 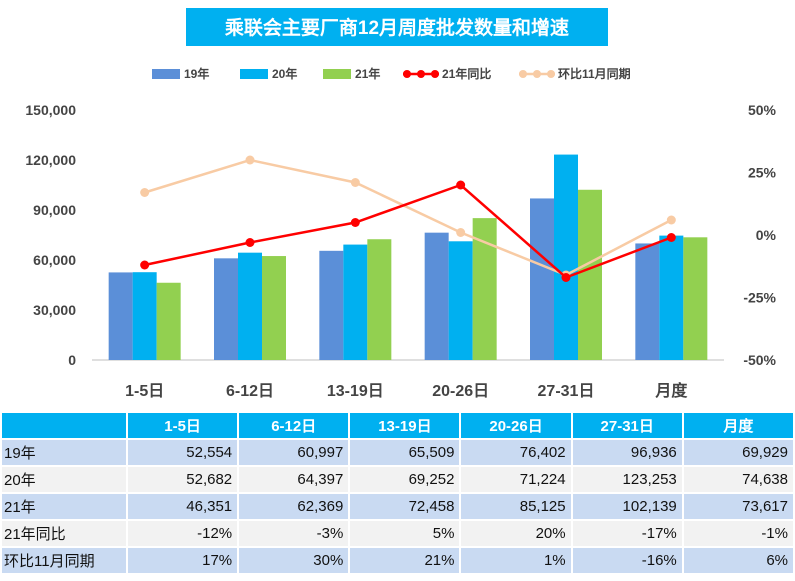 I want to click on table-header: 6-12日, so click(x=294, y=425).